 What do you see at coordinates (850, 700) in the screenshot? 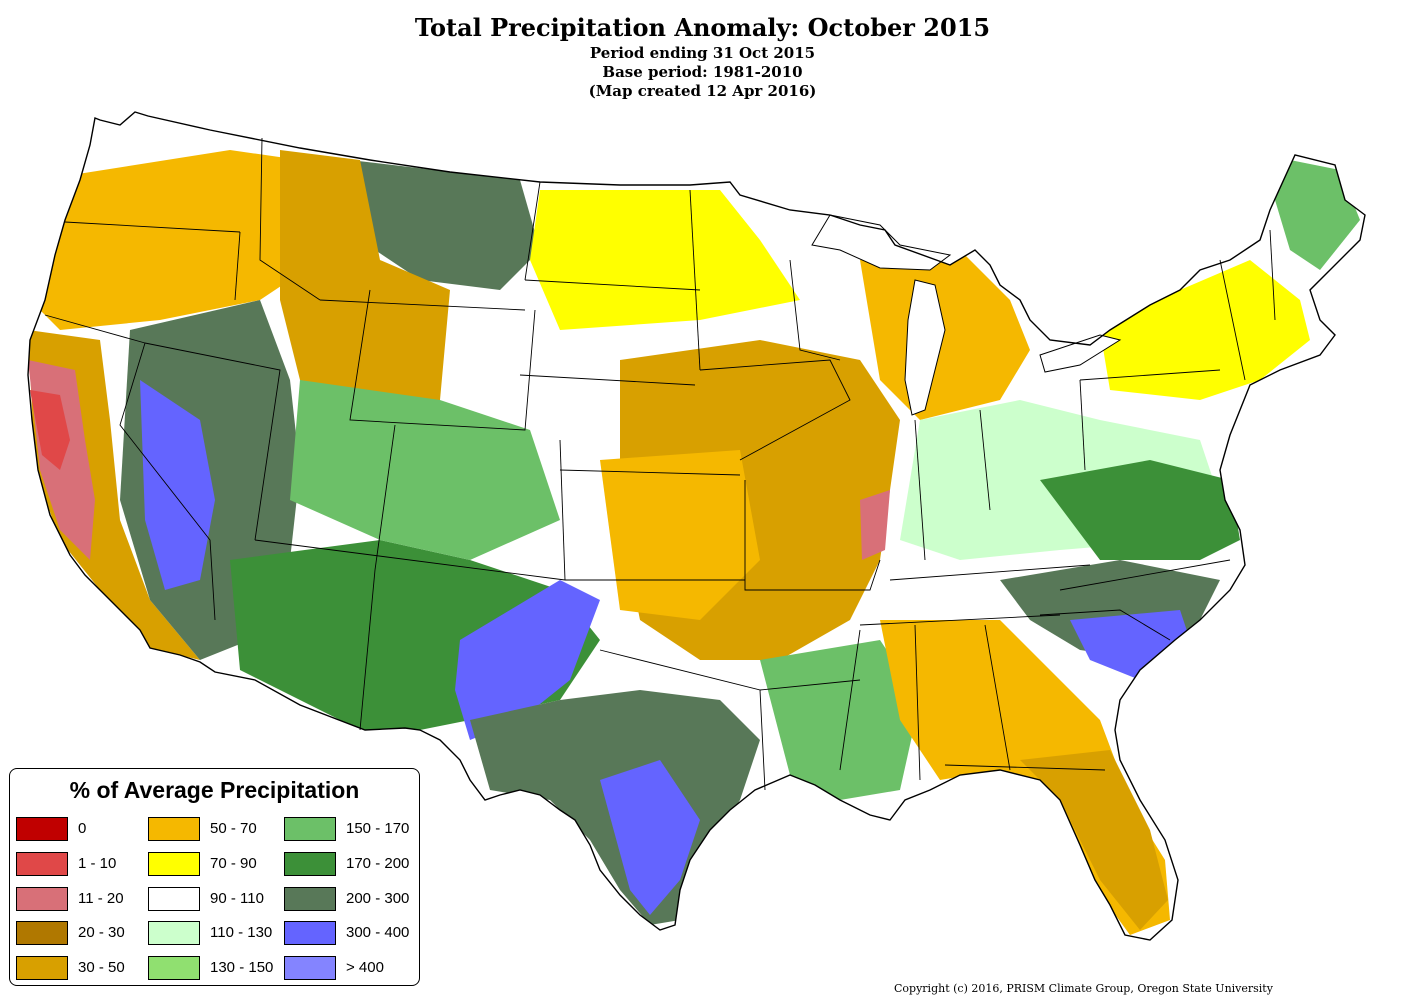
I see `boundary-la-ms` at bounding box center [850, 700].